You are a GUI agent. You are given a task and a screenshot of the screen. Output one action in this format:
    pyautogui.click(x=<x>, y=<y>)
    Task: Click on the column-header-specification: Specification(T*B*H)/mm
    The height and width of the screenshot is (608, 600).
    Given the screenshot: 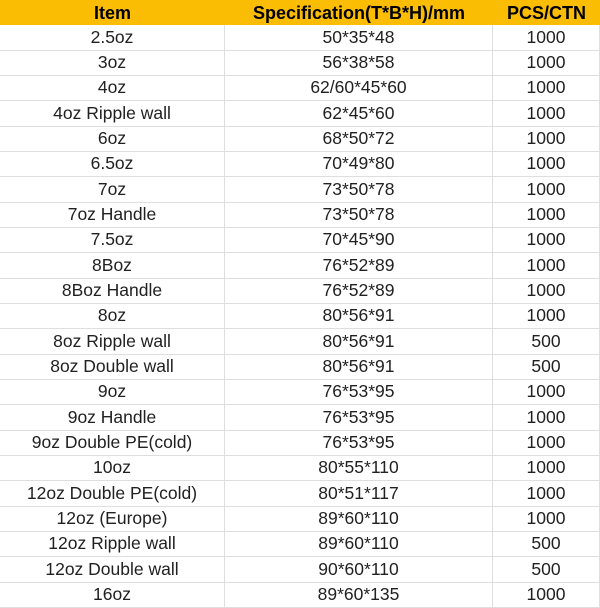 What is the action you would take?
    pyautogui.click(x=359, y=13)
    